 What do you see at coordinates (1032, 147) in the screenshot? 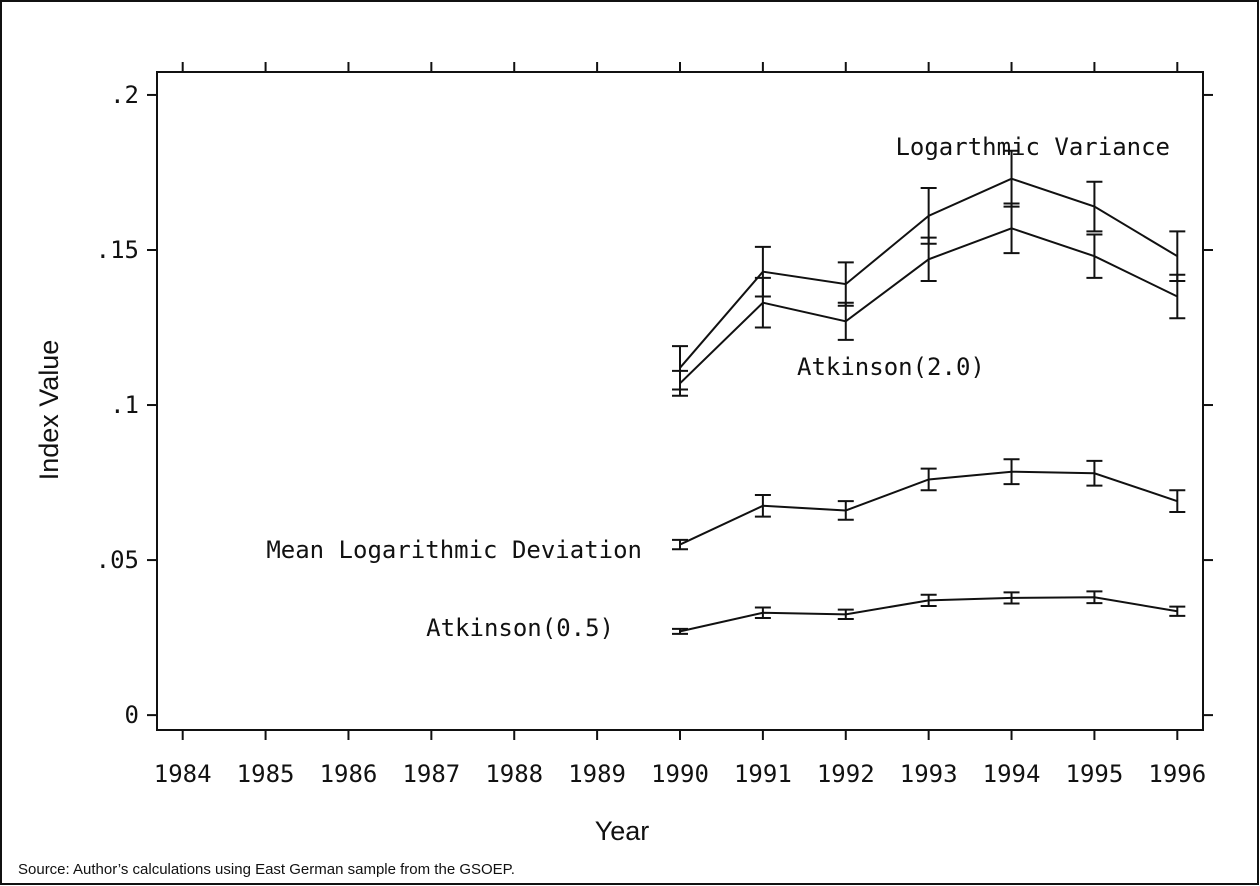
I see `series-label: Logarthmic Variance` at bounding box center [1032, 147].